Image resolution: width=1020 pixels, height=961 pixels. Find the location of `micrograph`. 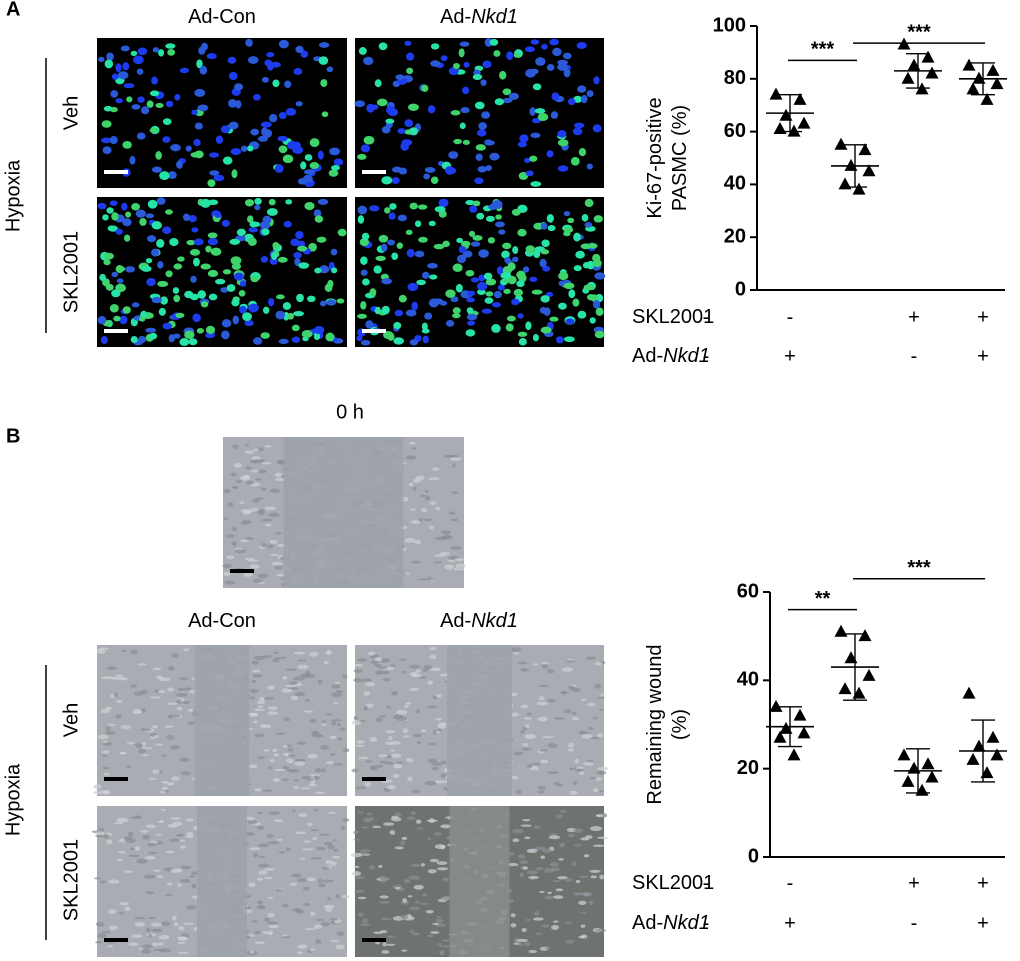

micrograph is located at coordinates (220, 881).